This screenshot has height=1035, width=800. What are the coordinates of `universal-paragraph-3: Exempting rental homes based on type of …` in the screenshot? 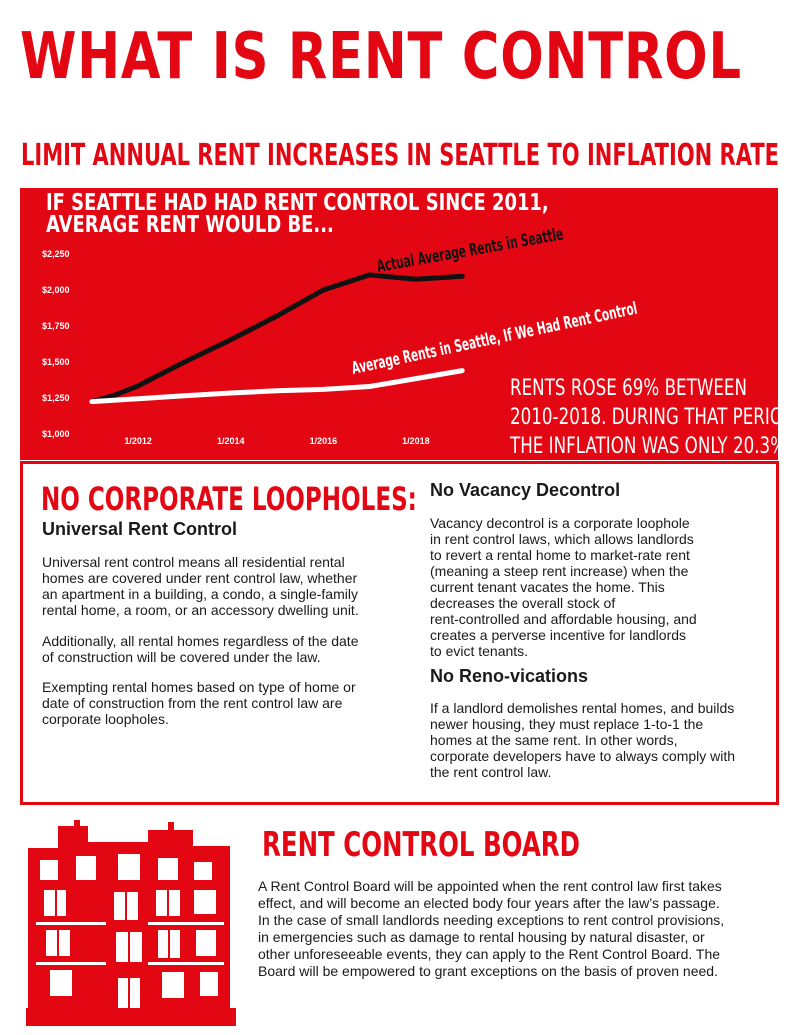 It's located at (199, 703).